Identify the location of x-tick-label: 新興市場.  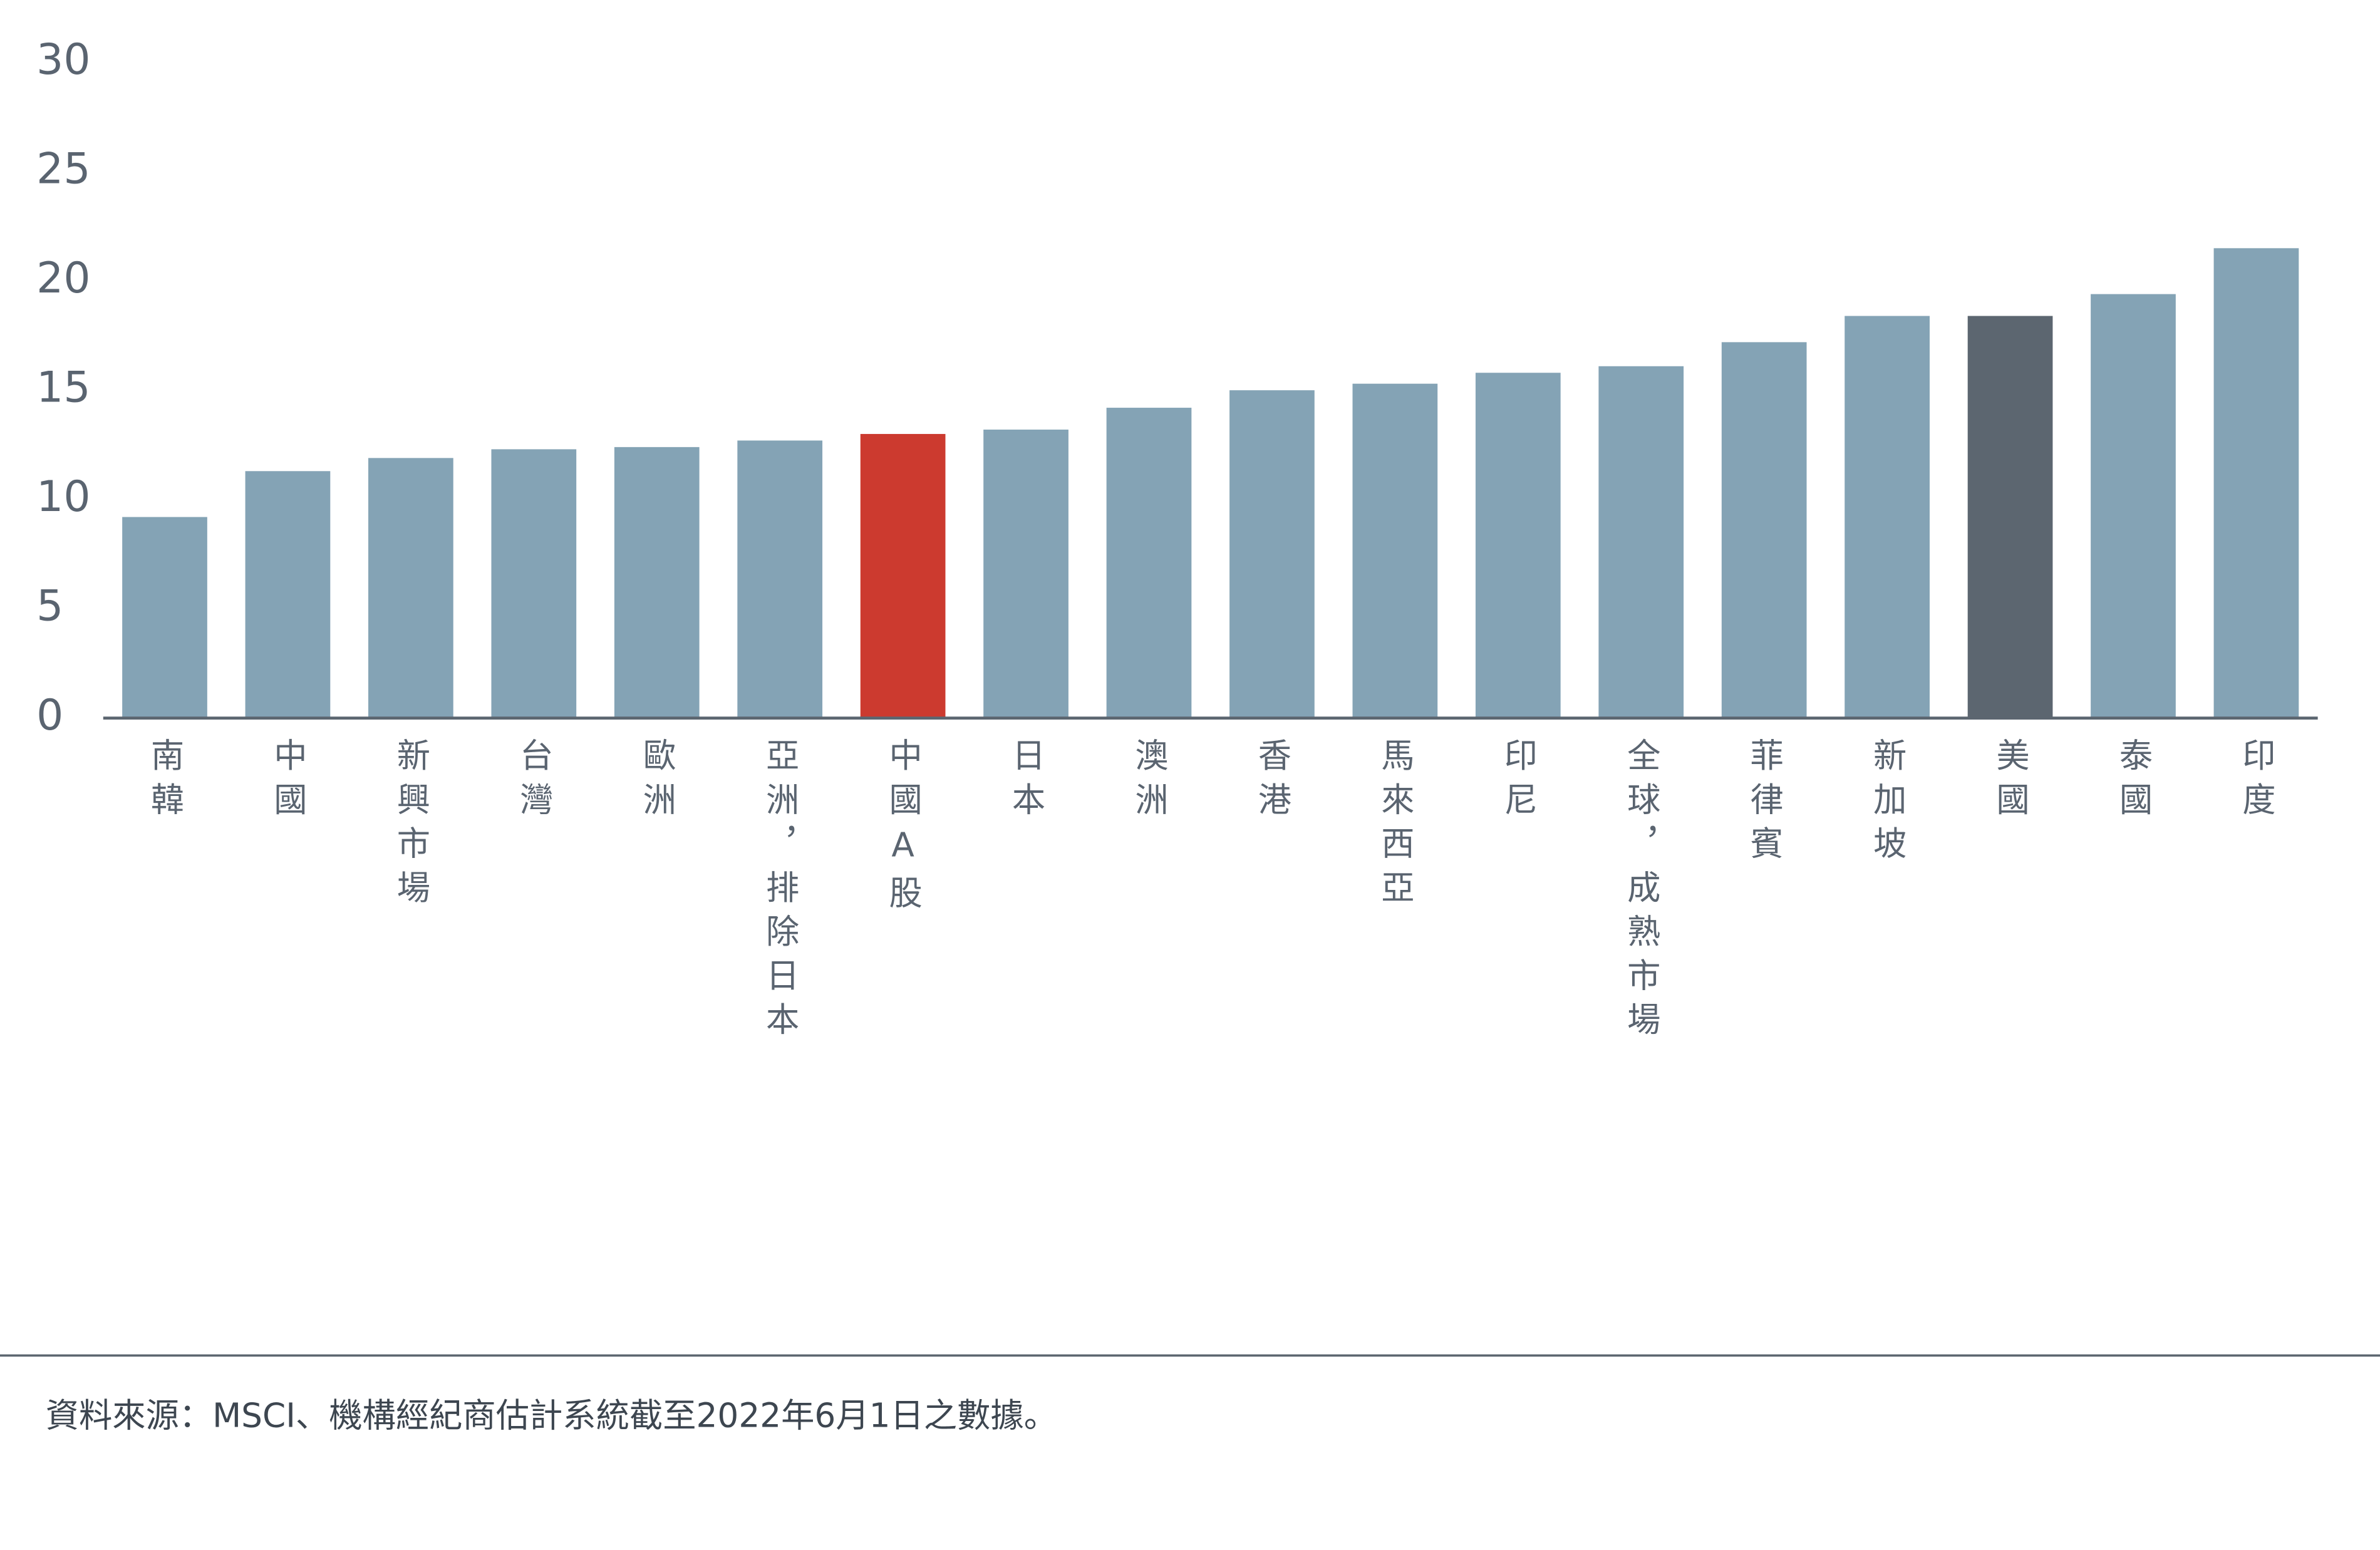
(410, 826).